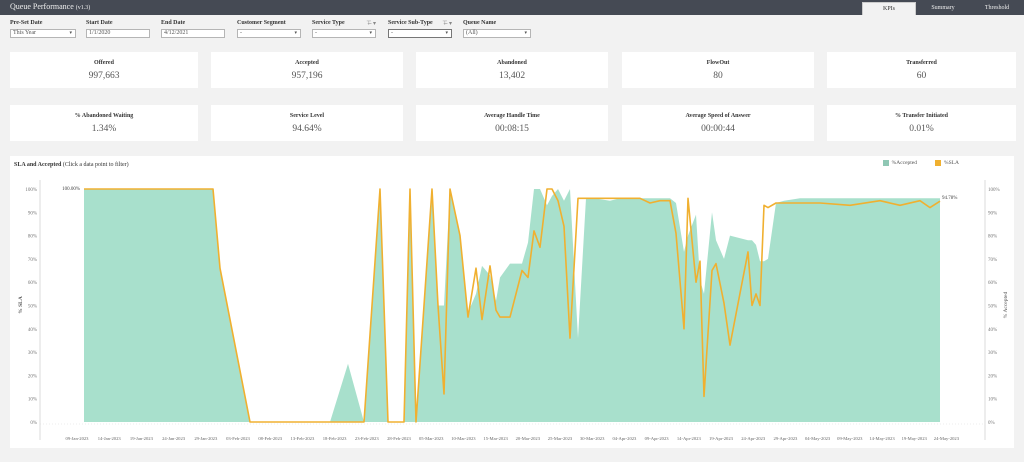 This screenshot has height=462, width=1024. I want to click on kpi-label: Abandoned, so click(512, 63).